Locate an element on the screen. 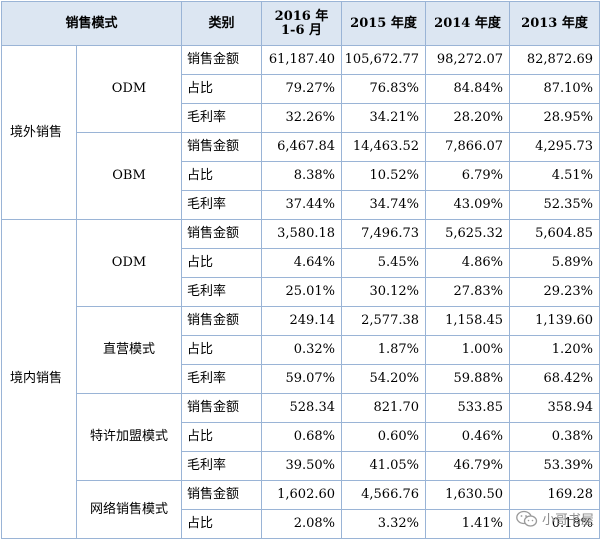 The image size is (600, 540). value-cell: 53.39% is located at coordinates (554, 466).